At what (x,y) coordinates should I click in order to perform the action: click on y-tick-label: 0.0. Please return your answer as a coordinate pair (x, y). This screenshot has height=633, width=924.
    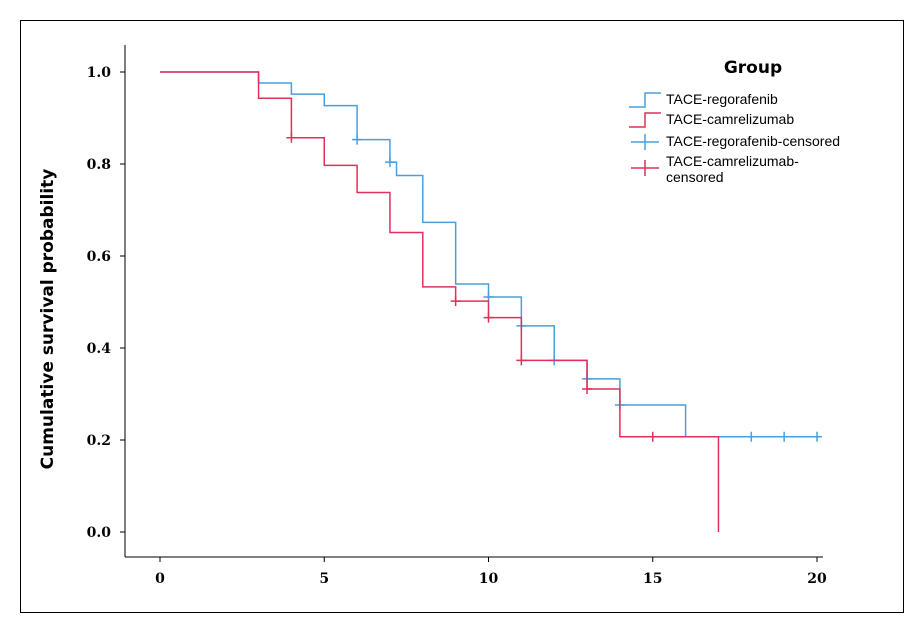
    Looking at the image, I should click on (99, 533).